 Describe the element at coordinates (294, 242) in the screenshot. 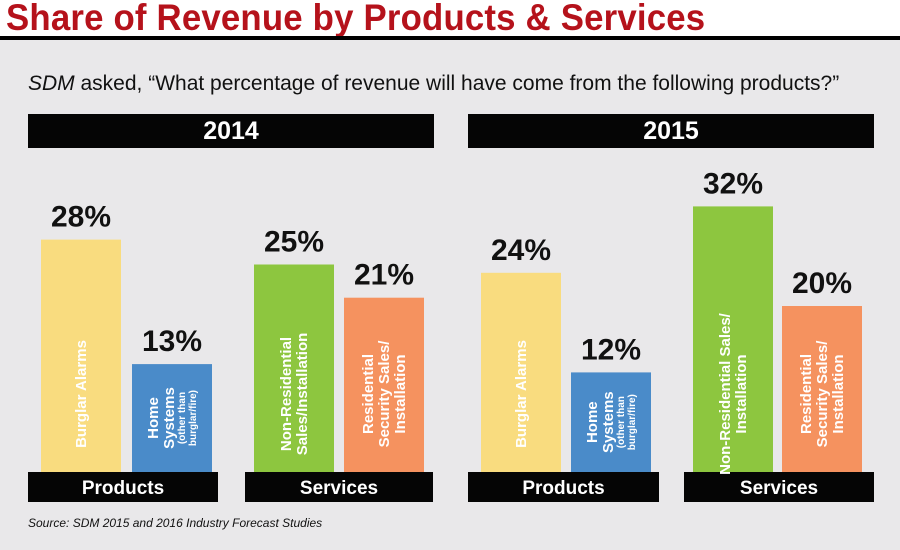

I see `value-label: 25%` at that location.